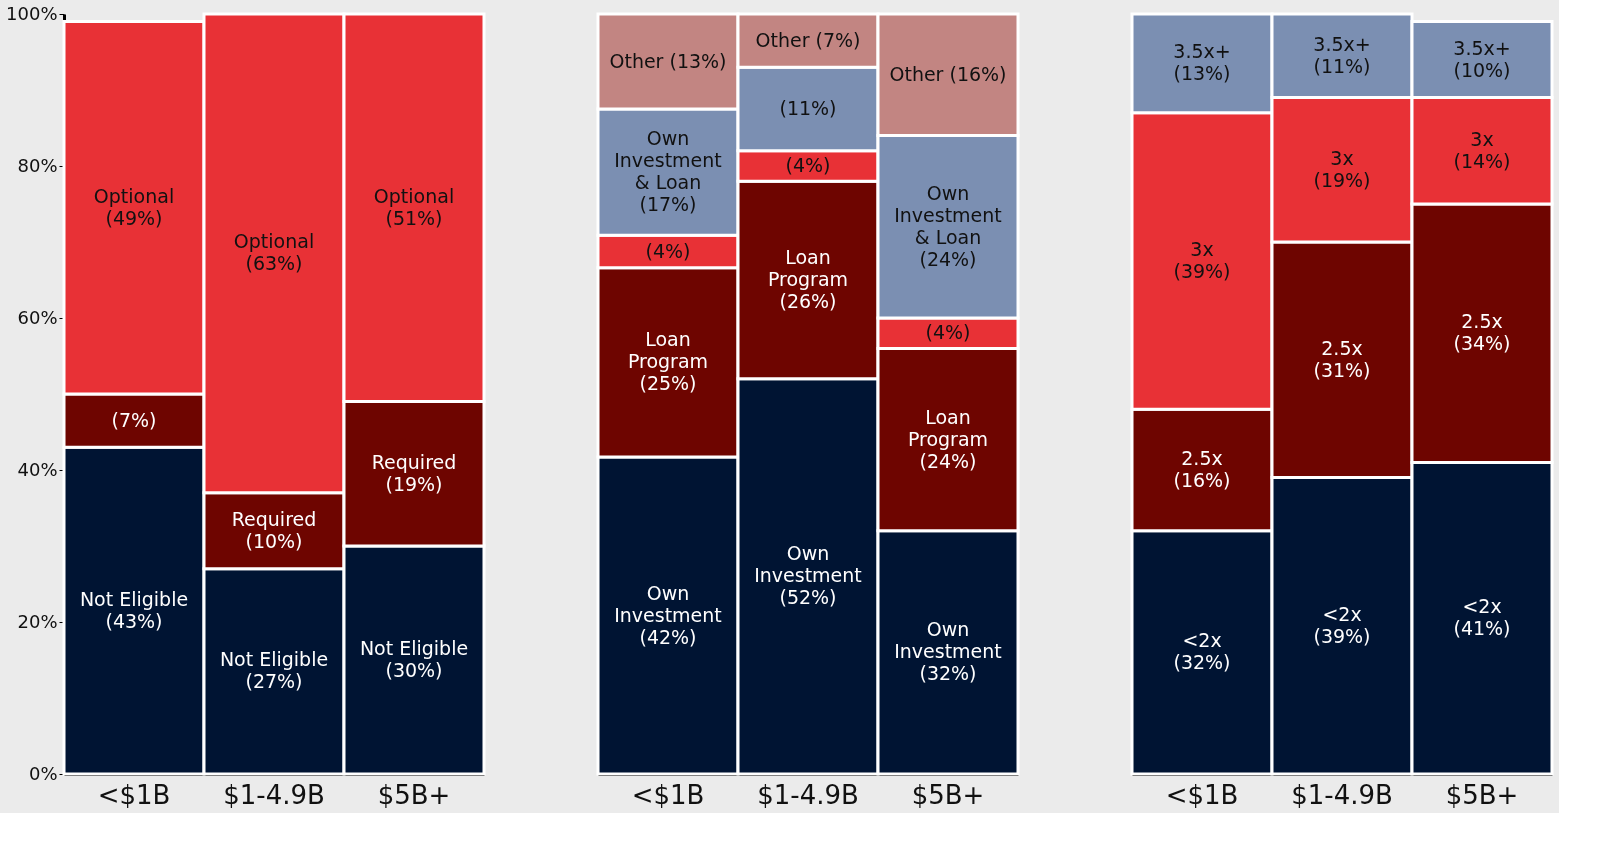 The height and width of the screenshot is (842, 1601). Describe the element at coordinates (668, 60) in the screenshot. I see `data-label: Other (13%)` at that location.